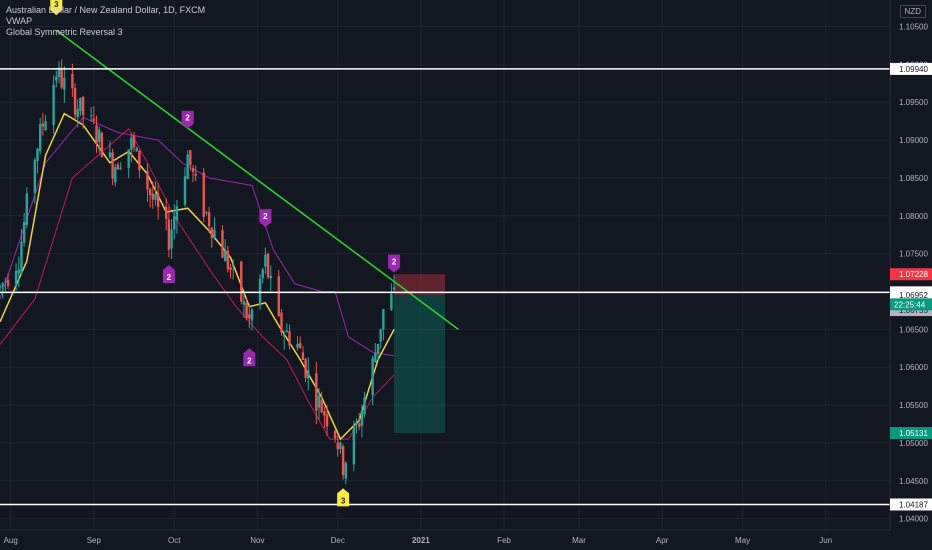  What do you see at coordinates (913, 216) in the screenshot?
I see `y-tick-label: 1.08000` at bounding box center [913, 216].